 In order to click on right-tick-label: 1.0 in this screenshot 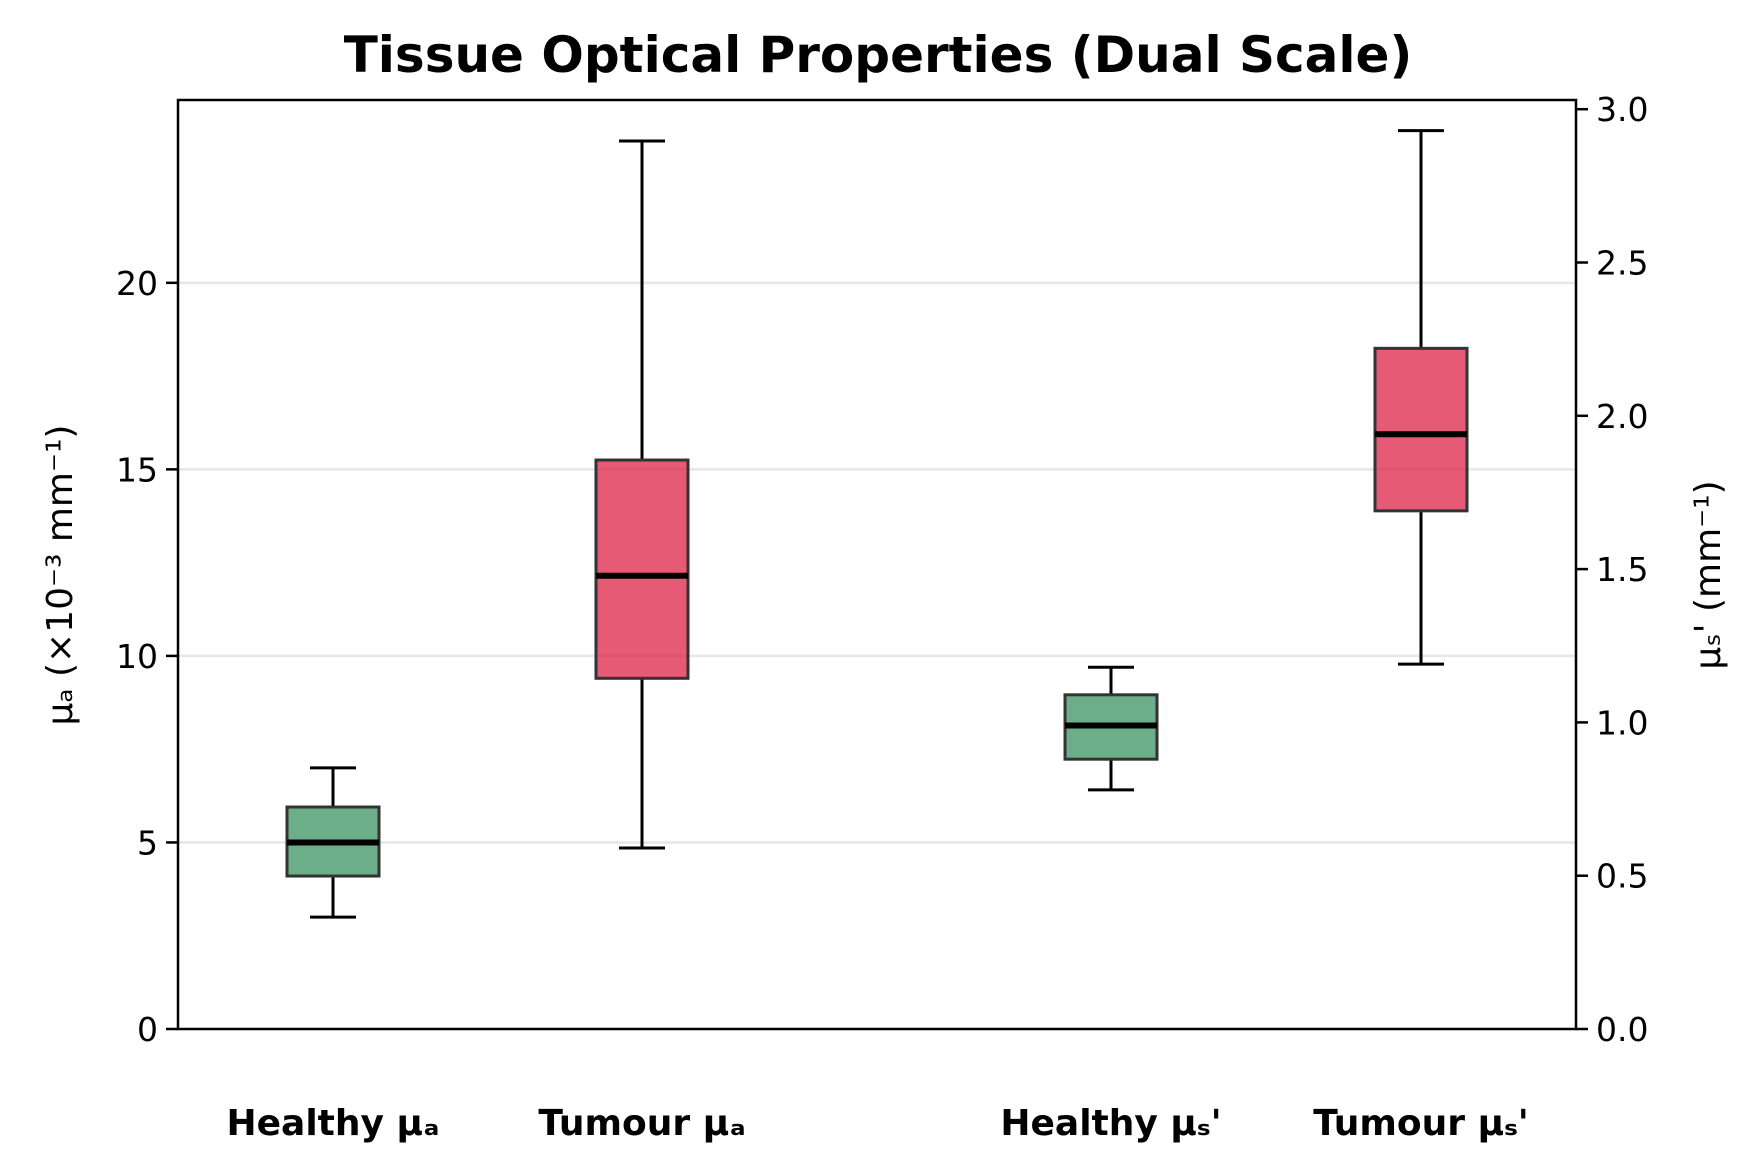, I will do `click(1622, 722)`.